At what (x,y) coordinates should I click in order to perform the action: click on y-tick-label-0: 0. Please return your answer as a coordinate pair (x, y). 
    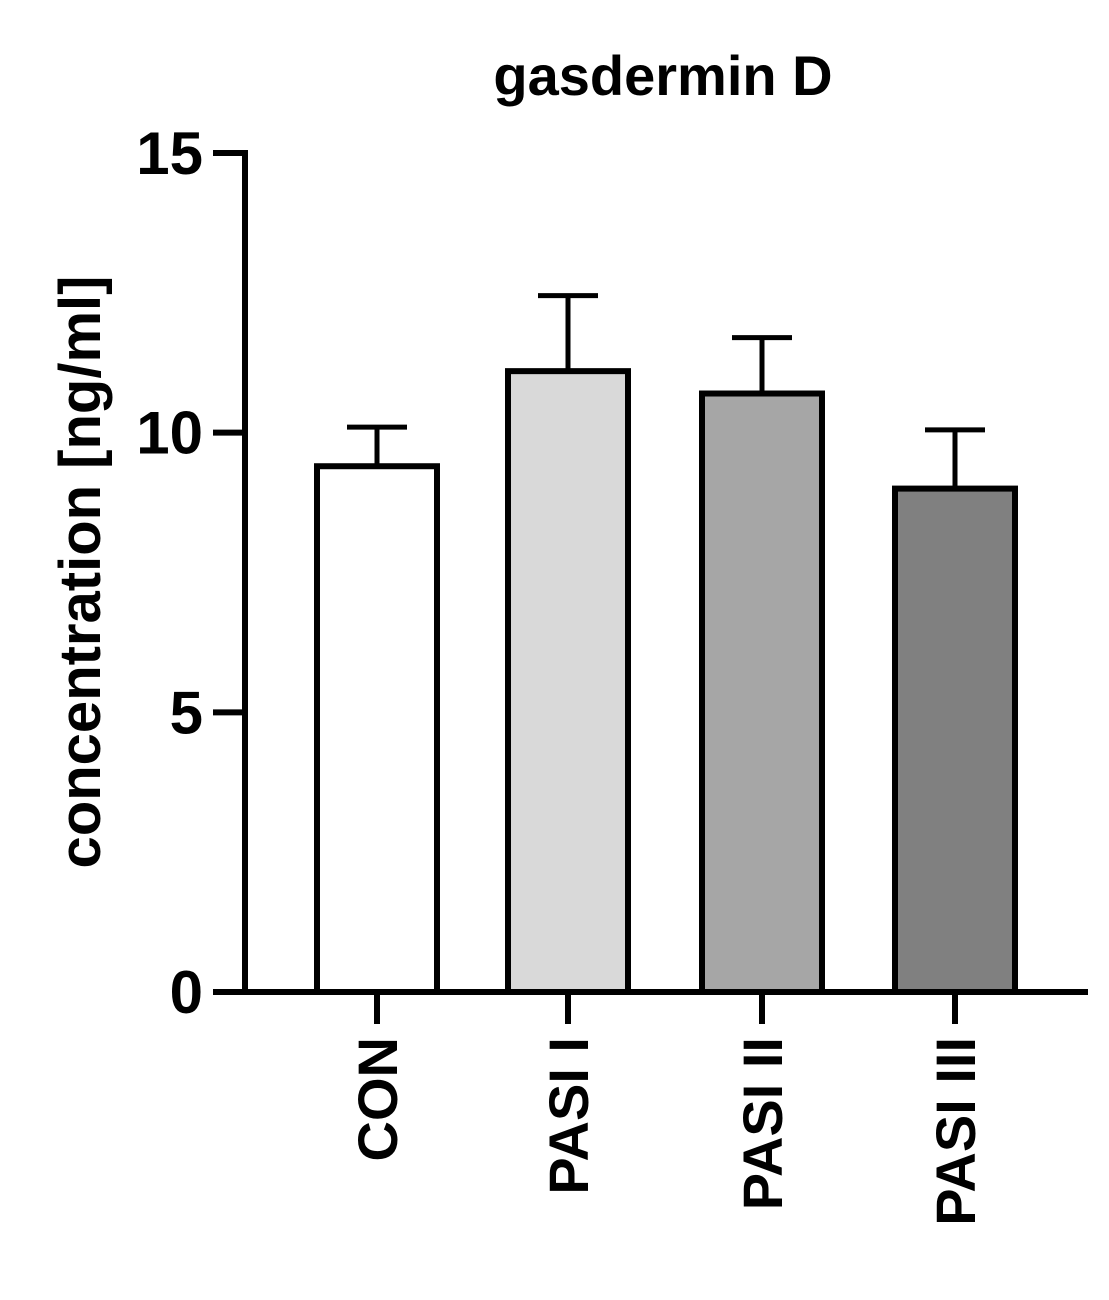
    Looking at the image, I should click on (186, 992).